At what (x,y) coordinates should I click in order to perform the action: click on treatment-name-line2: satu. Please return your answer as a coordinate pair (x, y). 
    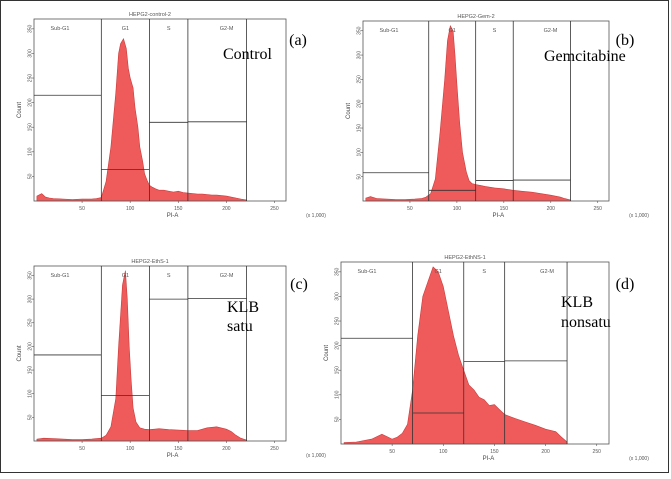
    Looking at the image, I should click on (240, 326).